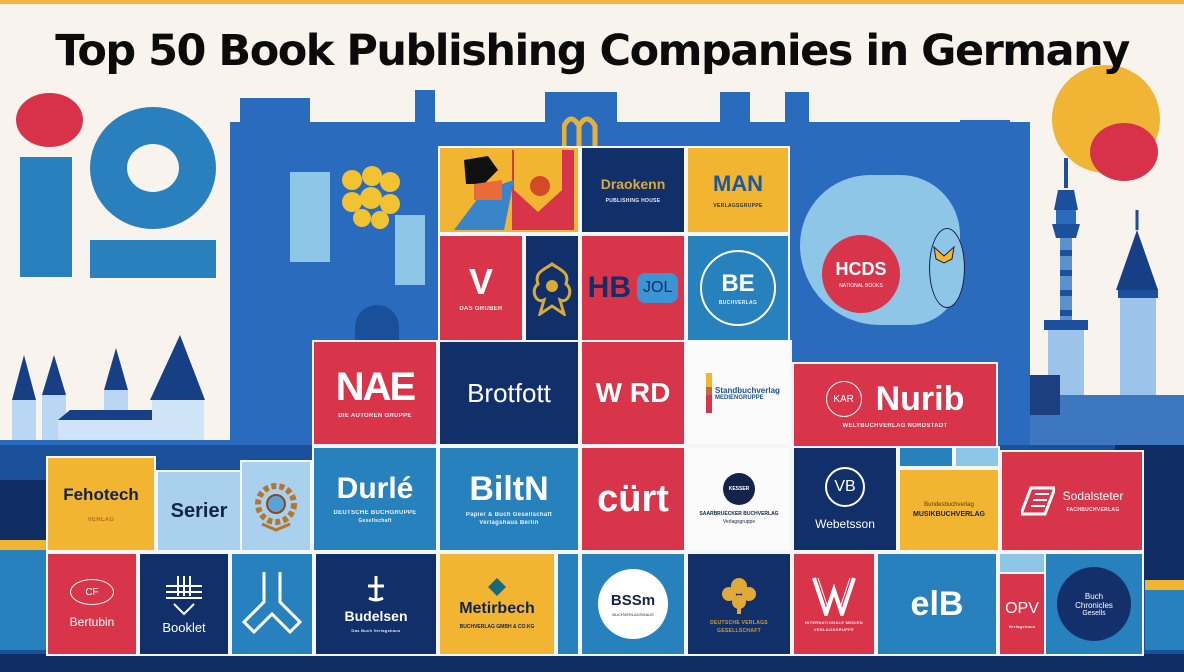 The image size is (1184, 672). I want to click on tile-hb: HB JOL, so click(633, 288).